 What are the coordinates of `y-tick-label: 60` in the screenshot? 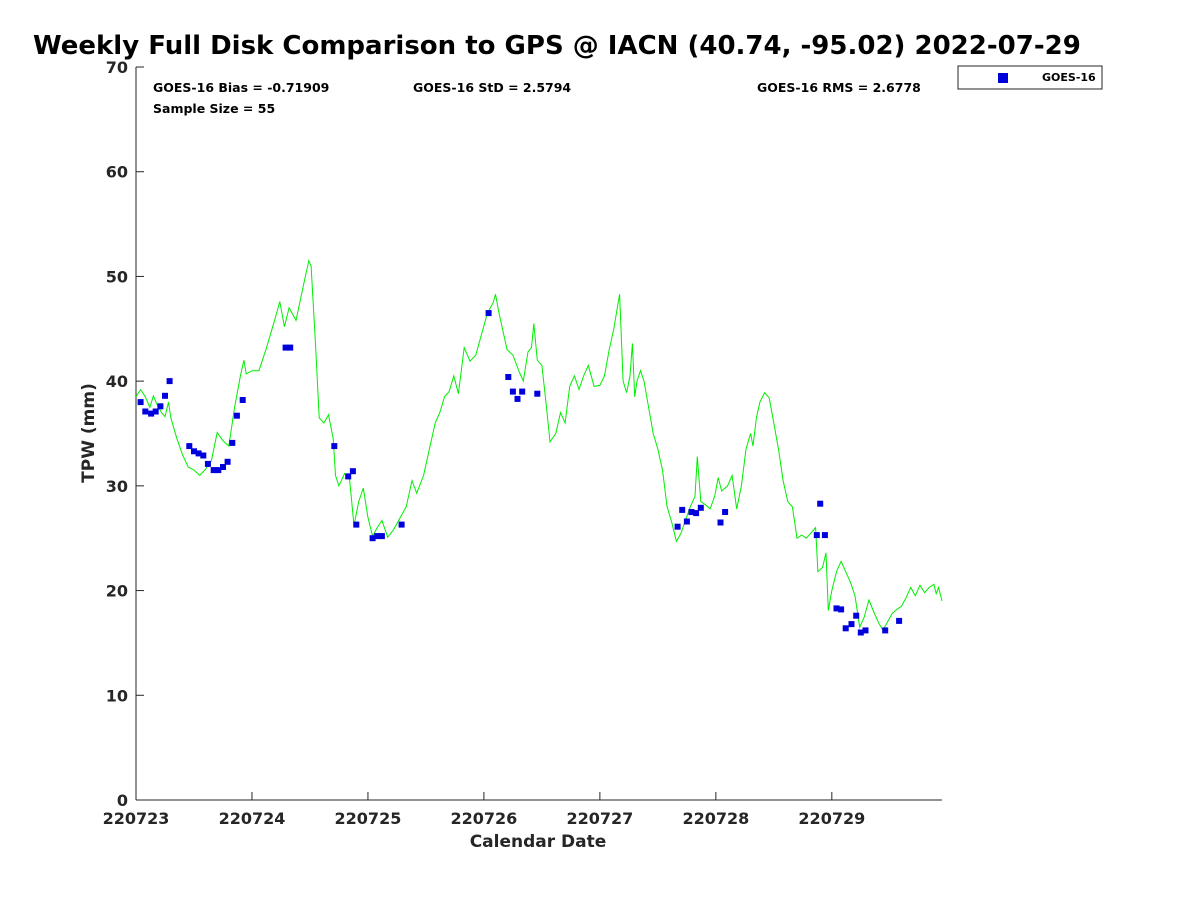 It's located at (117, 172).